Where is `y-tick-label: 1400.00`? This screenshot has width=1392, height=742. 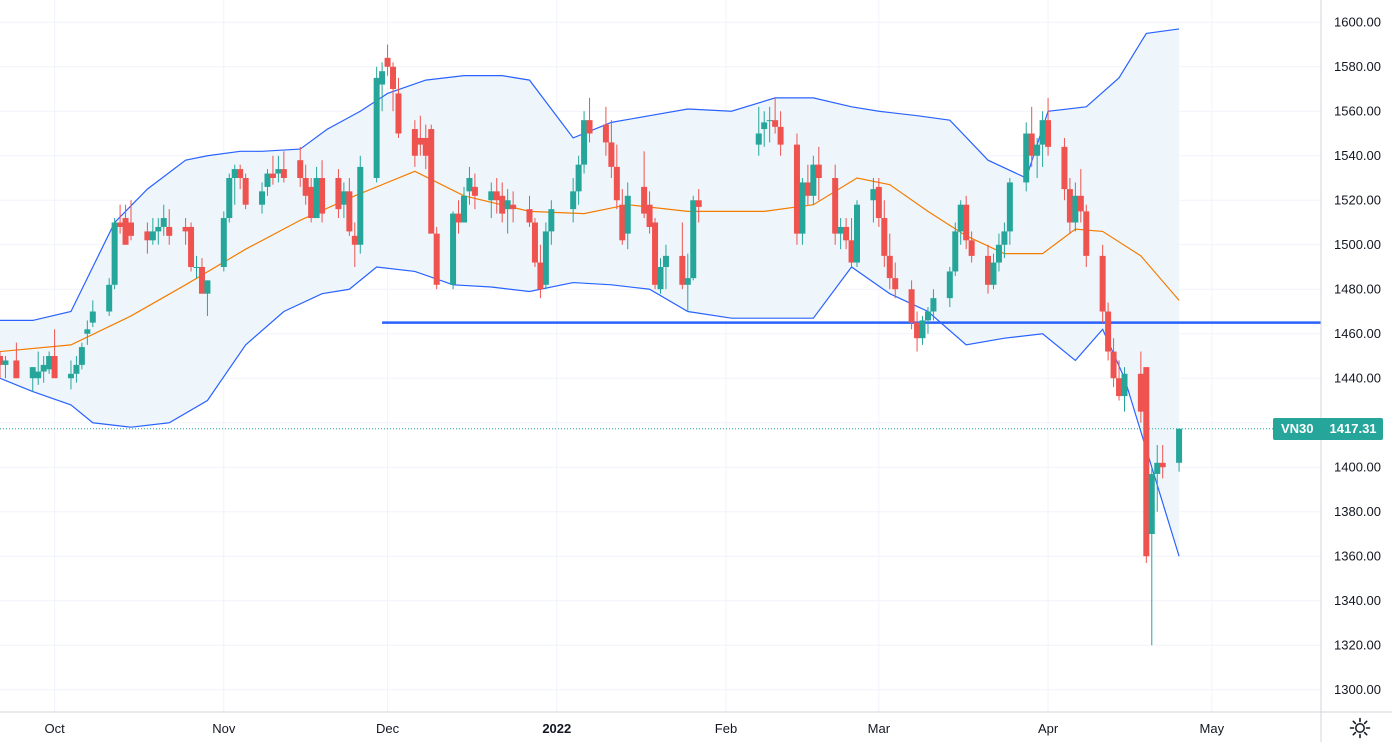
y-tick-label: 1400.00 is located at coordinates (1357, 466).